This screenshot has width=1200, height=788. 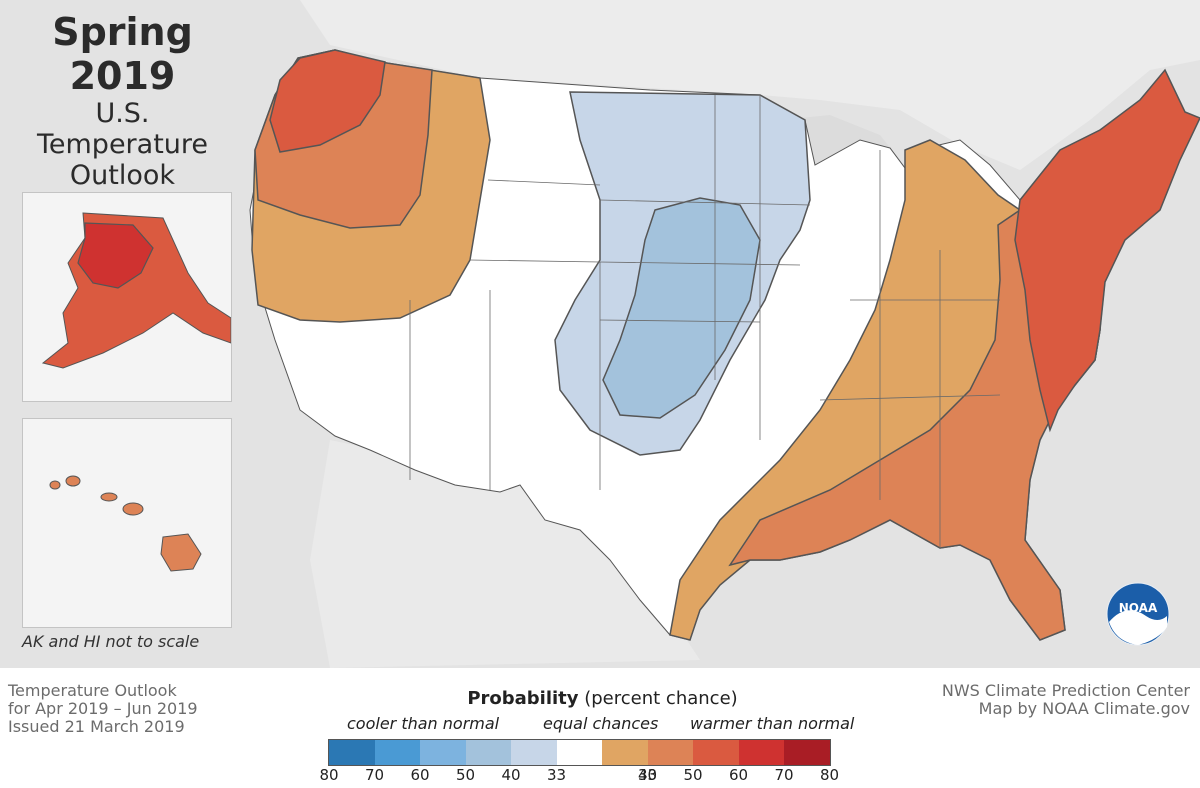 What do you see at coordinates (122, 144) in the screenshot?
I see `title-variable: Temperature` at bounding box center [122, 144].